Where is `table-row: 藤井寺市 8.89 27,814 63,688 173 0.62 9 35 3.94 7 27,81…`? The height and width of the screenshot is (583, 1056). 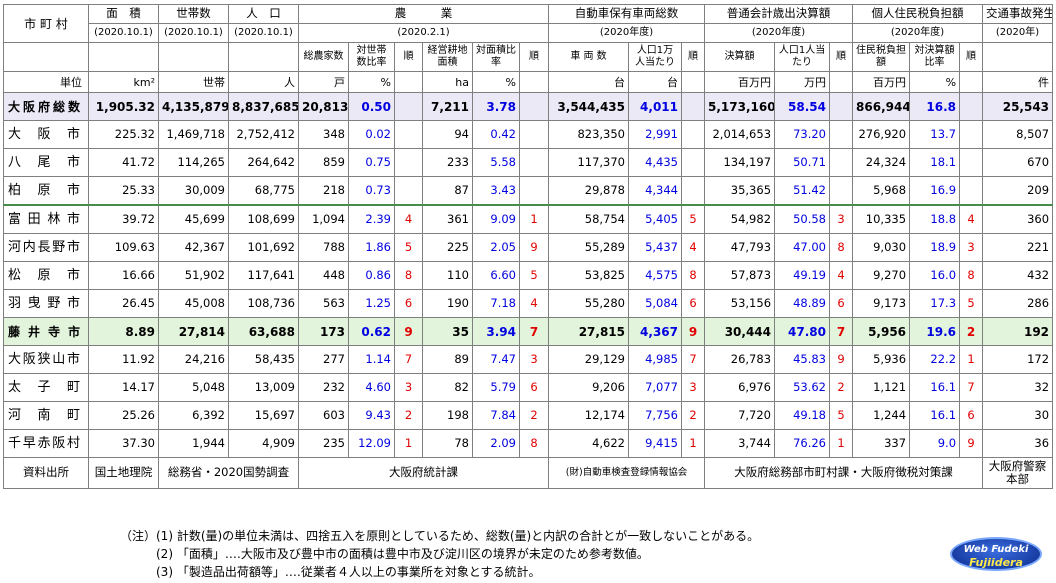
table-row: 藤井寺市 8.89 27,814 63,688 173 0.62 9 35 3.94 7 27,81… is located at coordinates (528, 331).